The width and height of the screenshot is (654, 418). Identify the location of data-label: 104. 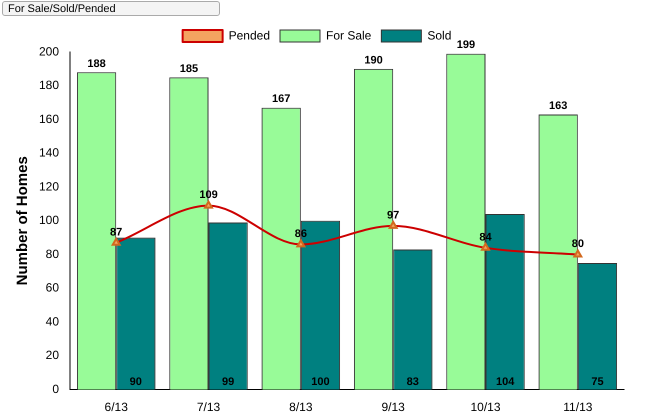
(506, 382).